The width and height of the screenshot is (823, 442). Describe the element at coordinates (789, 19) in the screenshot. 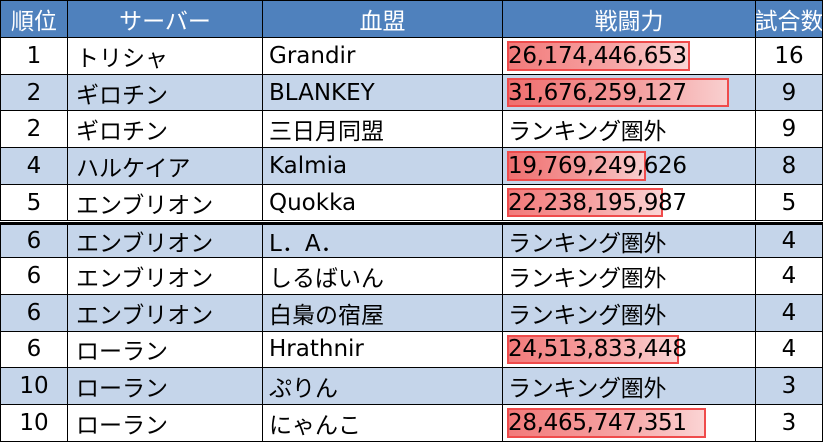

I see `header-wins: 試合数` at that location.